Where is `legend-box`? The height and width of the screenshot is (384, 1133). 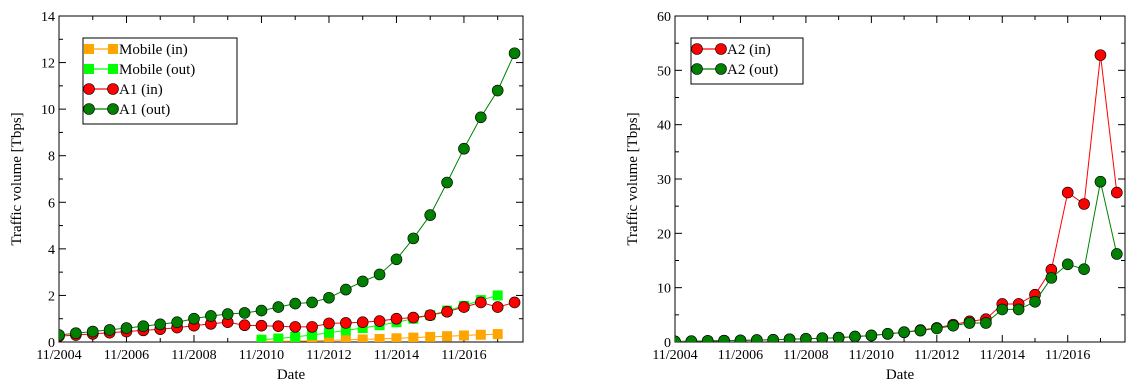
legend-box is located at coordinates (747, 61).